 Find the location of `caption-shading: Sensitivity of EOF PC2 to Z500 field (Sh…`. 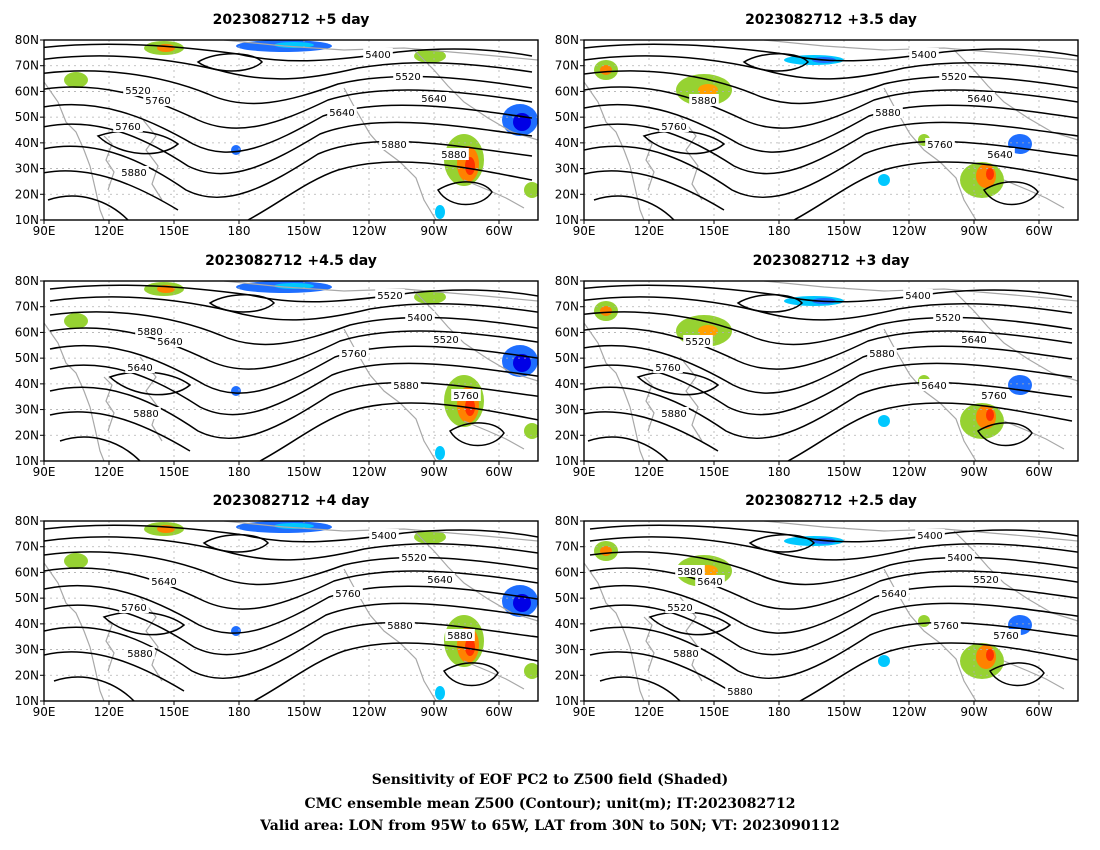

caption-shading: Sensitivity of EOF PC2 to Z500 field (Sh… is located at coordinates (550, 780).